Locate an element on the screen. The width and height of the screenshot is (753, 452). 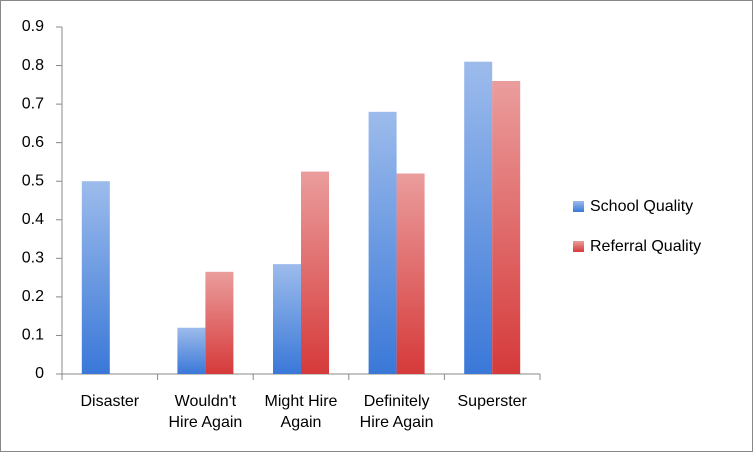
legend-label: Referral Quality is located at coordinates (645, 246).